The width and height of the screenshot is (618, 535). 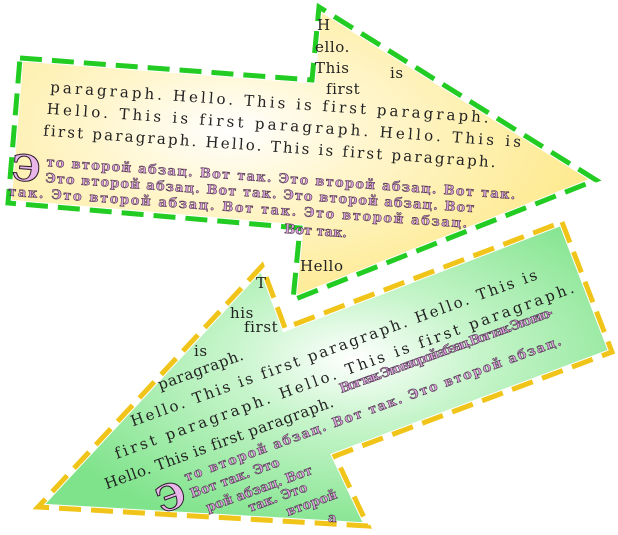 I want to click on top-ru-line: Вот так., so click(x=316, y=231).